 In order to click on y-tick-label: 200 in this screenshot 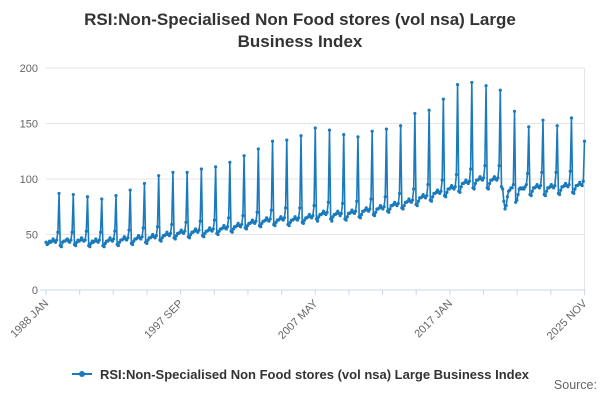, I will do `click(29, 69)`.